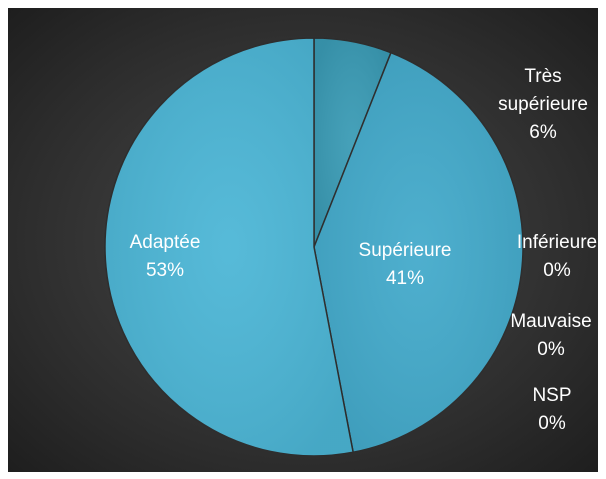  What do you see at coordinates (551, 409) in the screenshot?
I see `data-label-nsp: NSP 0%` at bounding box center [551, 409].